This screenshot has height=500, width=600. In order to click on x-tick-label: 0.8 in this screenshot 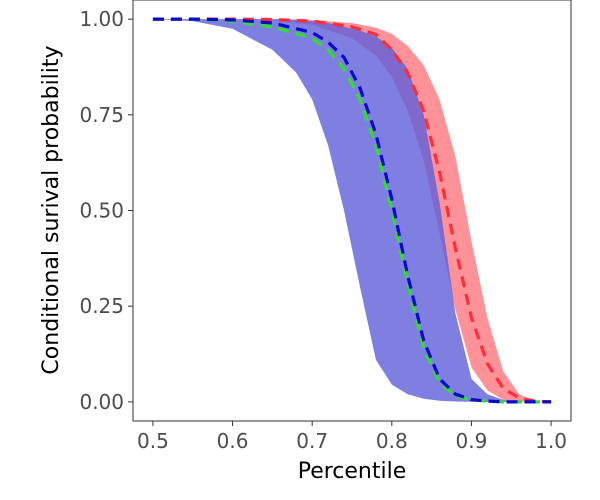, I will do `click(392, 441)`.